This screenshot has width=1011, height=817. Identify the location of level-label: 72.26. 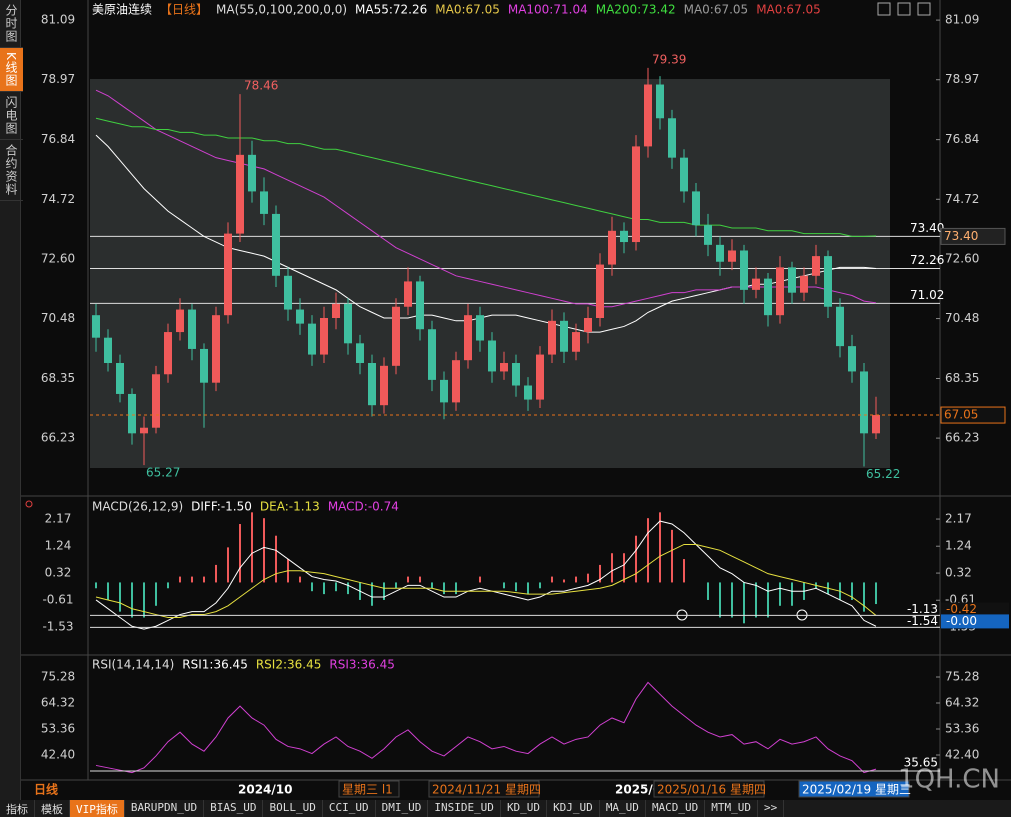
(927, 260).